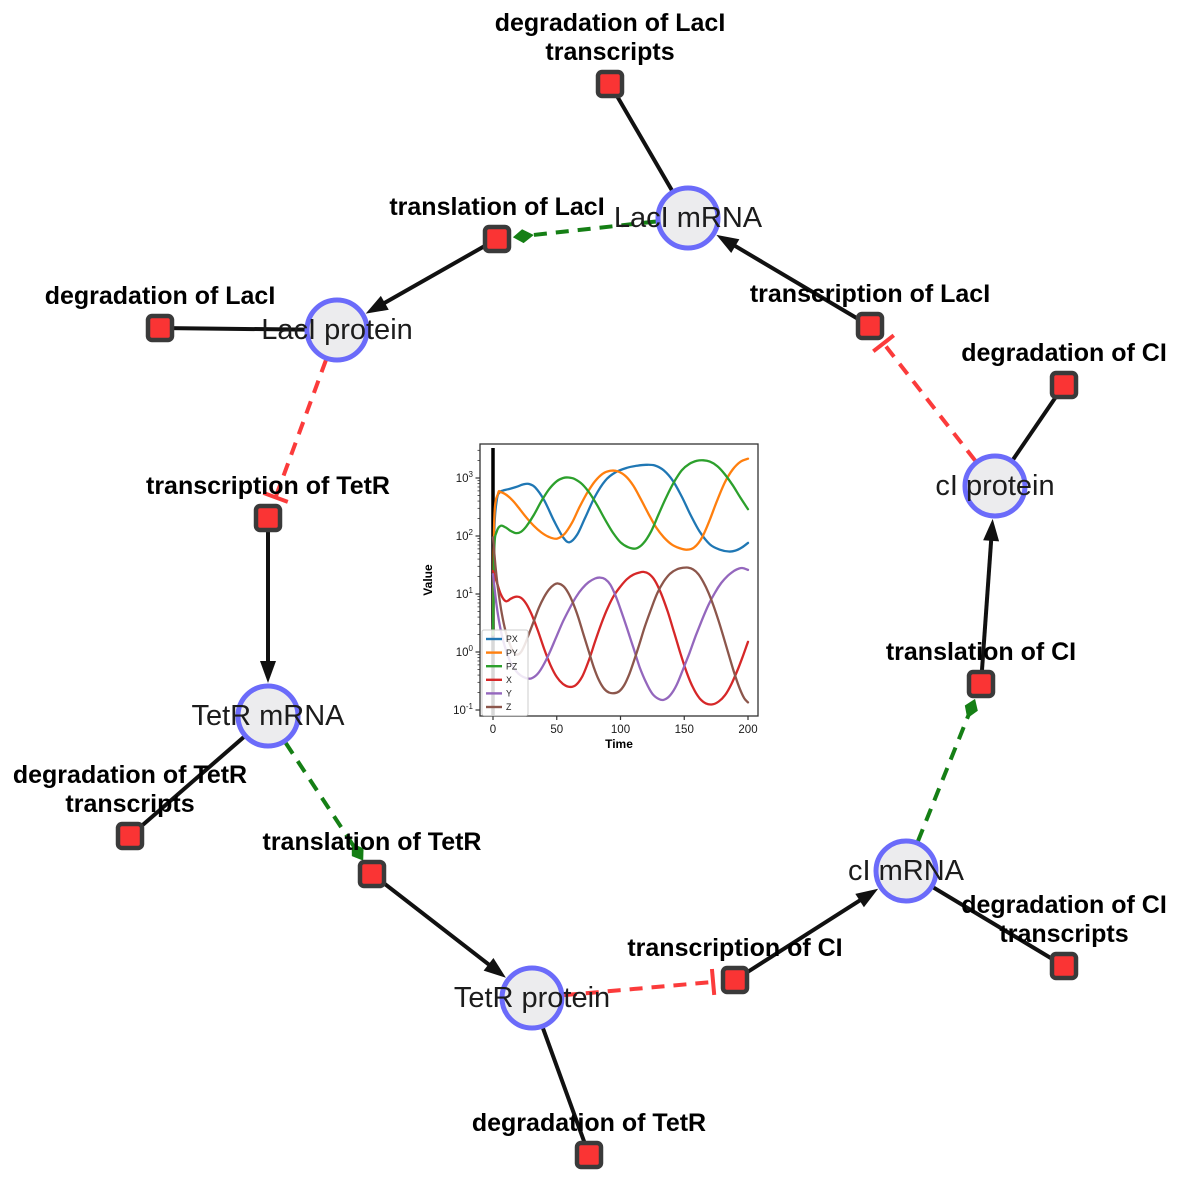 This screenshot has width=1189, height=1200. What do you see at coordinates (589, 1123) in the screenshot?
I see `reaction-label-rx-deg-tetr: degradation of TetR` at bounding box center [589, 1123].